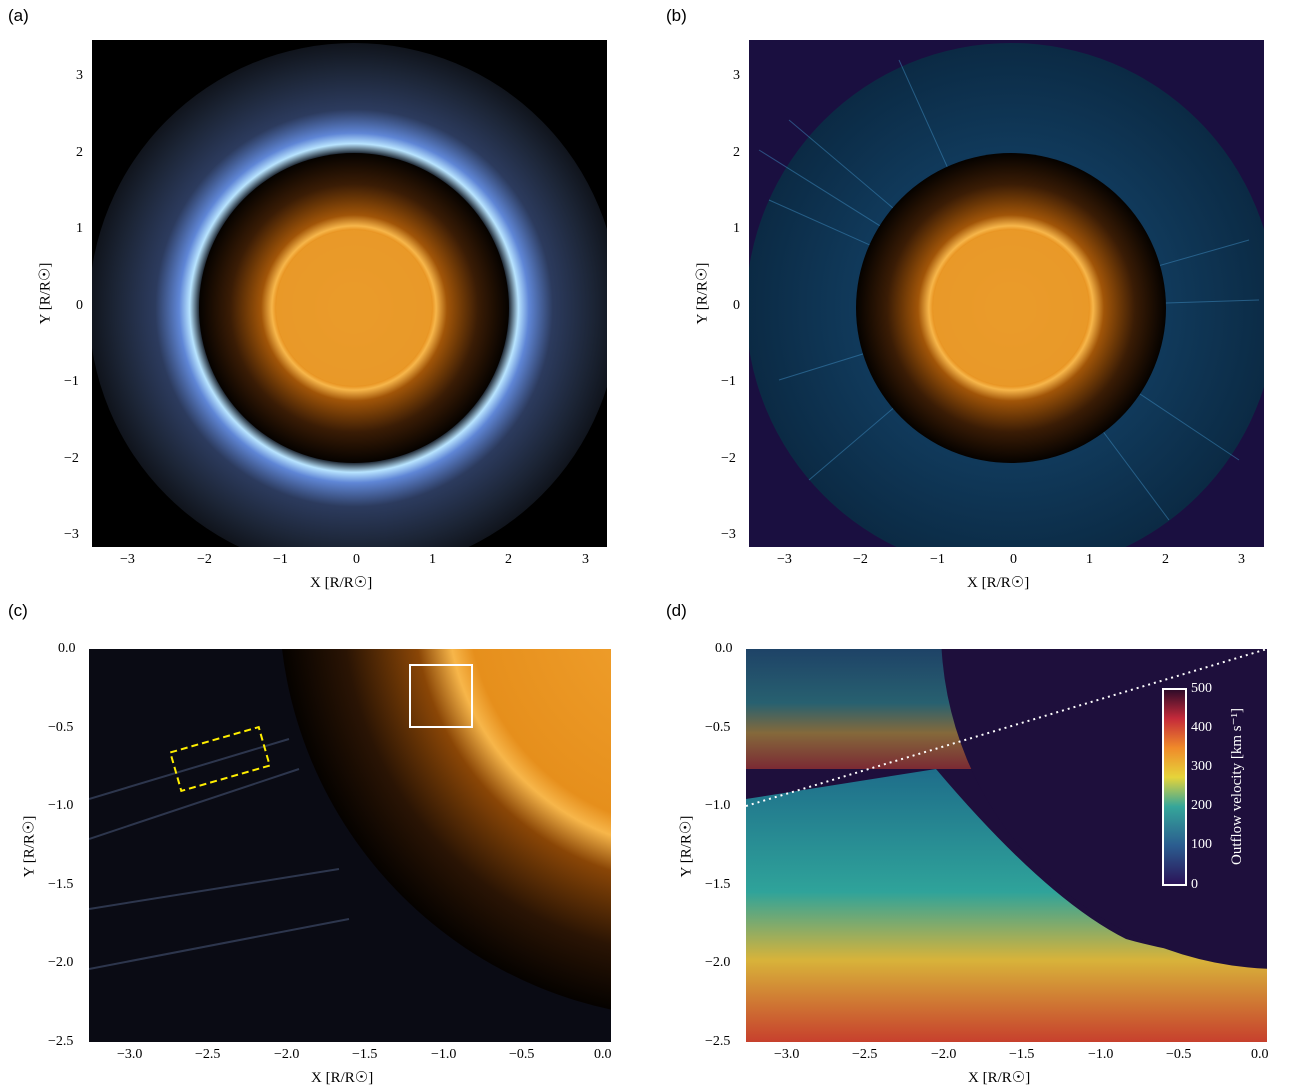 Image resolution: width=1291 pixels, height=1091 pixels. What do you see at coordinates (1006, 728) in the screenshot?
I see `dotted-line` at bounding box center [1006, 728].